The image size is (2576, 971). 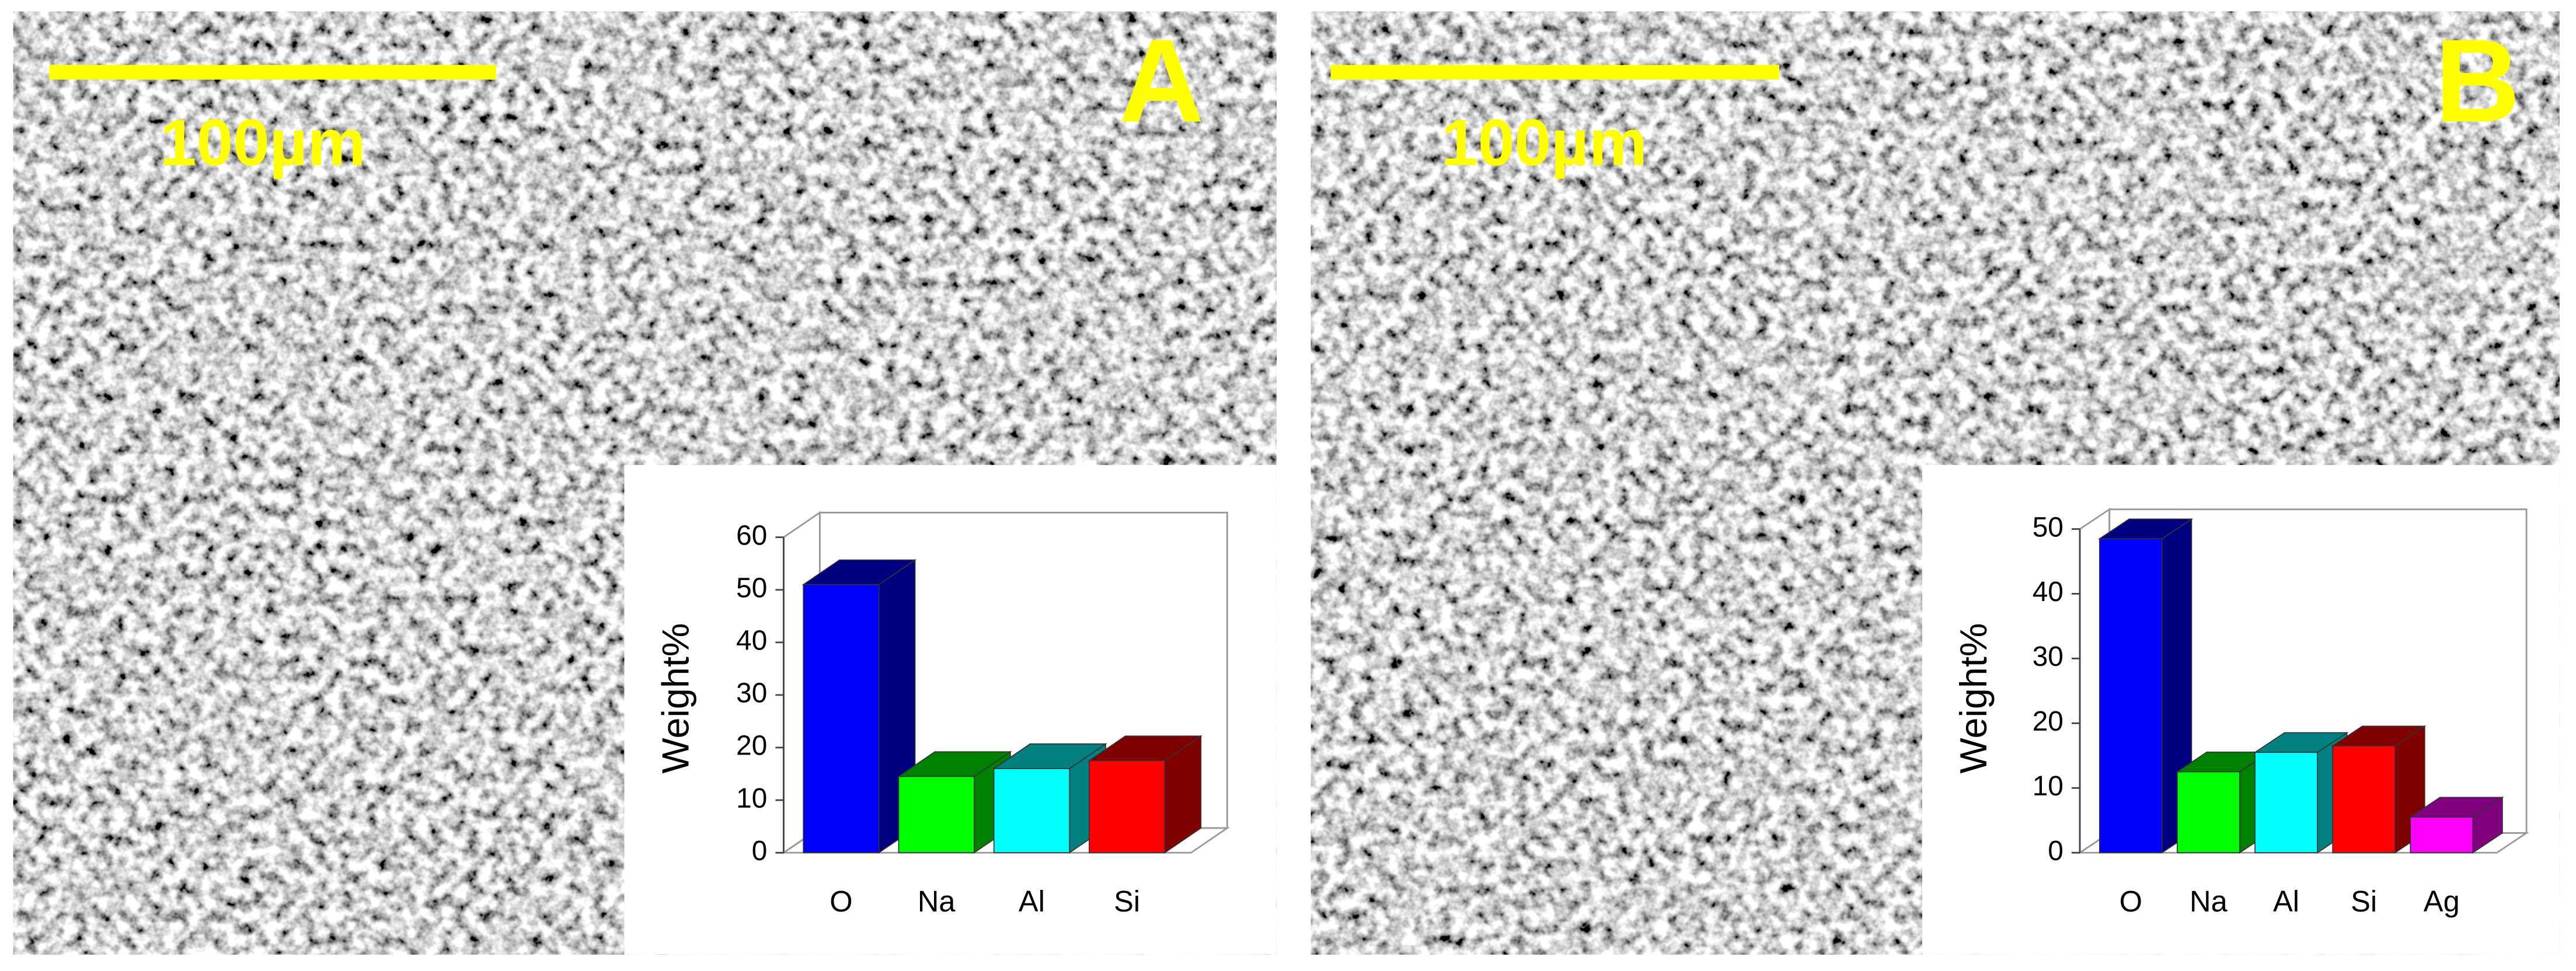 I want to click on chart: 0 10 20 30 40 50 60 Weight% O Na Al Si, so click(x=942, y=714).